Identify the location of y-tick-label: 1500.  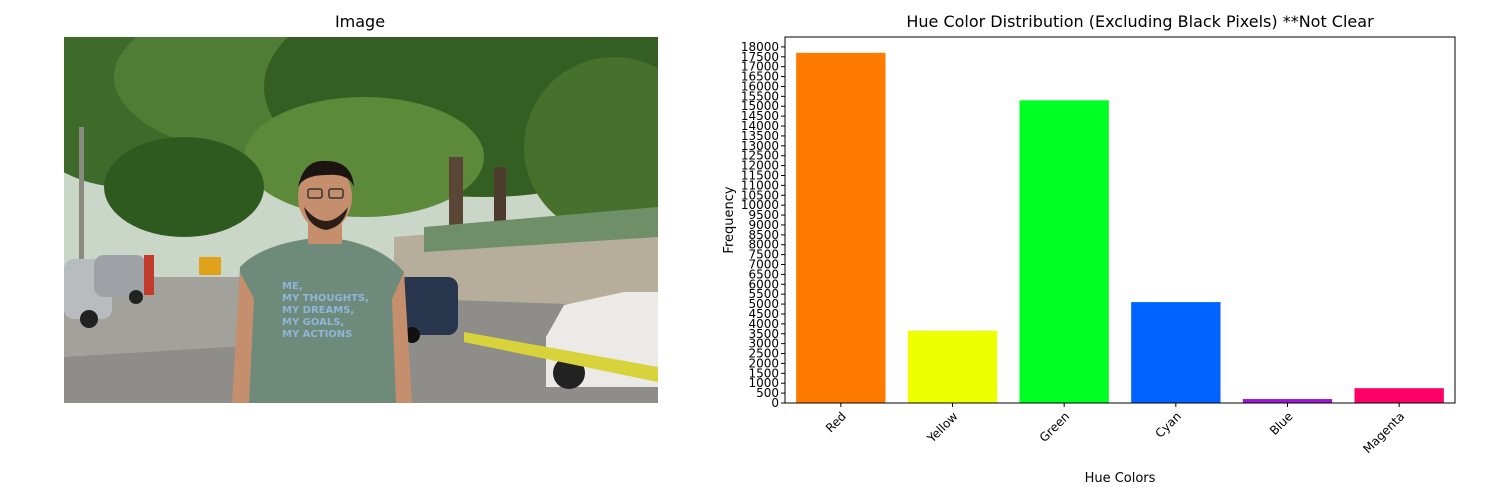
(763, 373).